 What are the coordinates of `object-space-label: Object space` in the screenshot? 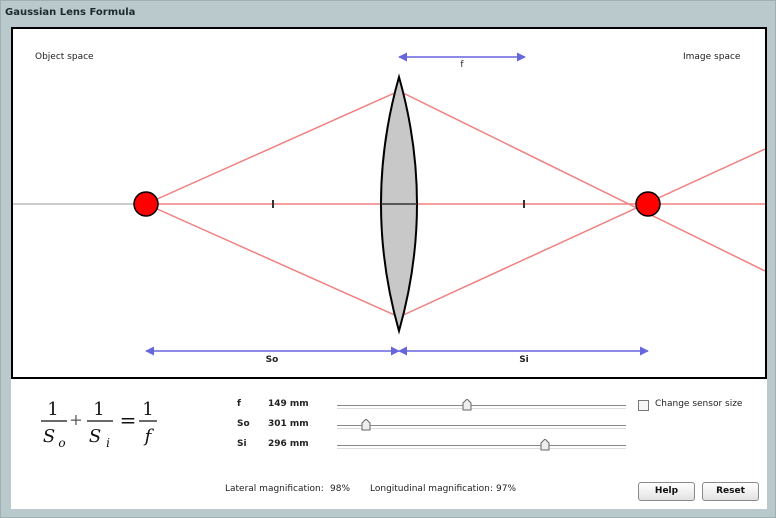 It's located at (64, 57).